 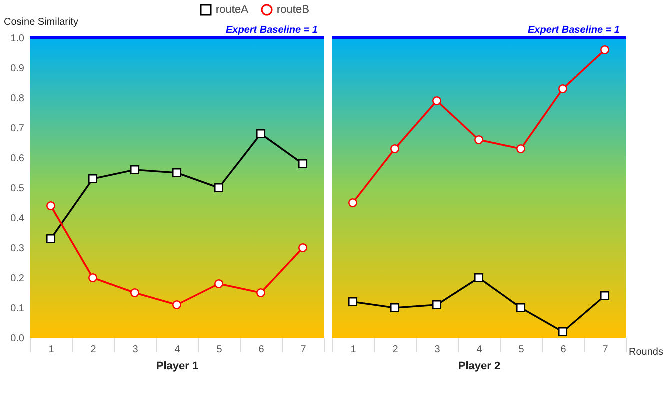 What do you see at coordinates (479, 366) in the screenshot?
I see `x-axis-title: Player 2` at bounding box center [479, 366].